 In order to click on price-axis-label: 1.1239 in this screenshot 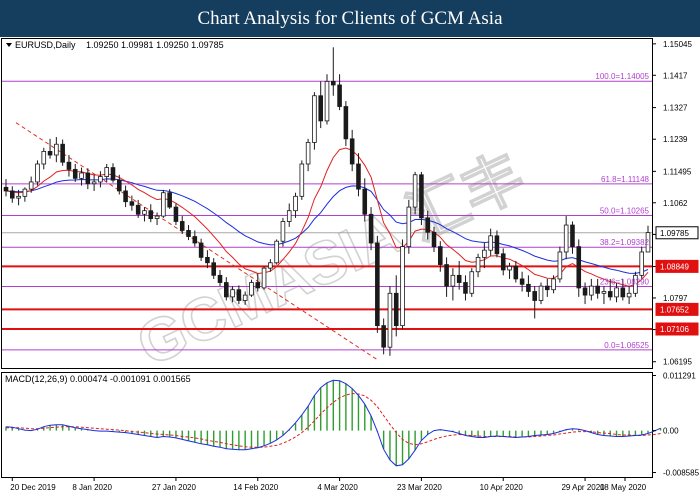, I will do `click(675, 139)`.